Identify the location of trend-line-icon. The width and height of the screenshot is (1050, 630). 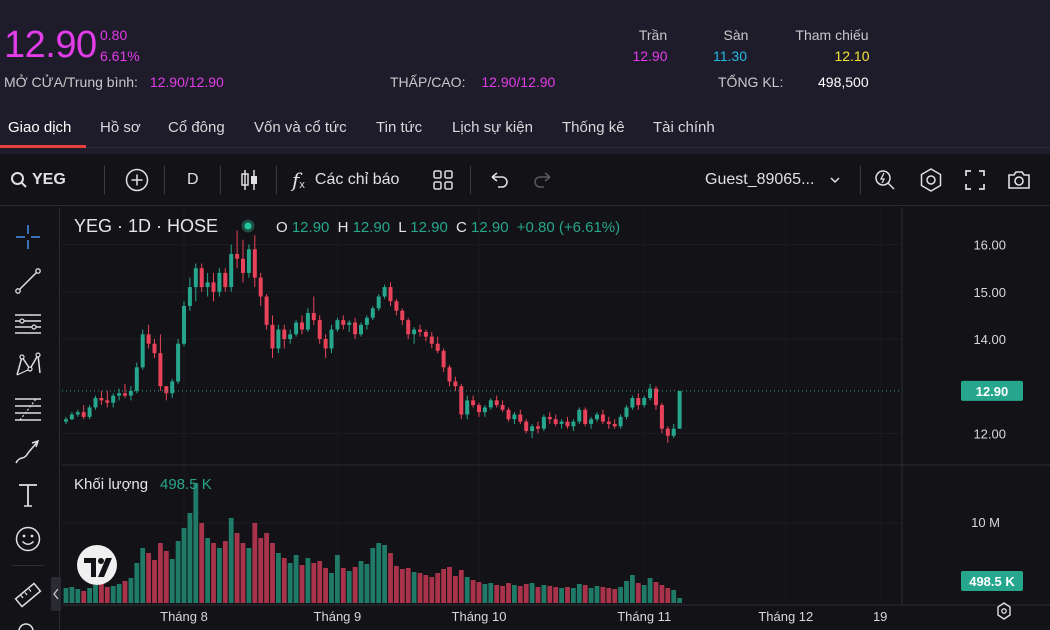
(28, 281).